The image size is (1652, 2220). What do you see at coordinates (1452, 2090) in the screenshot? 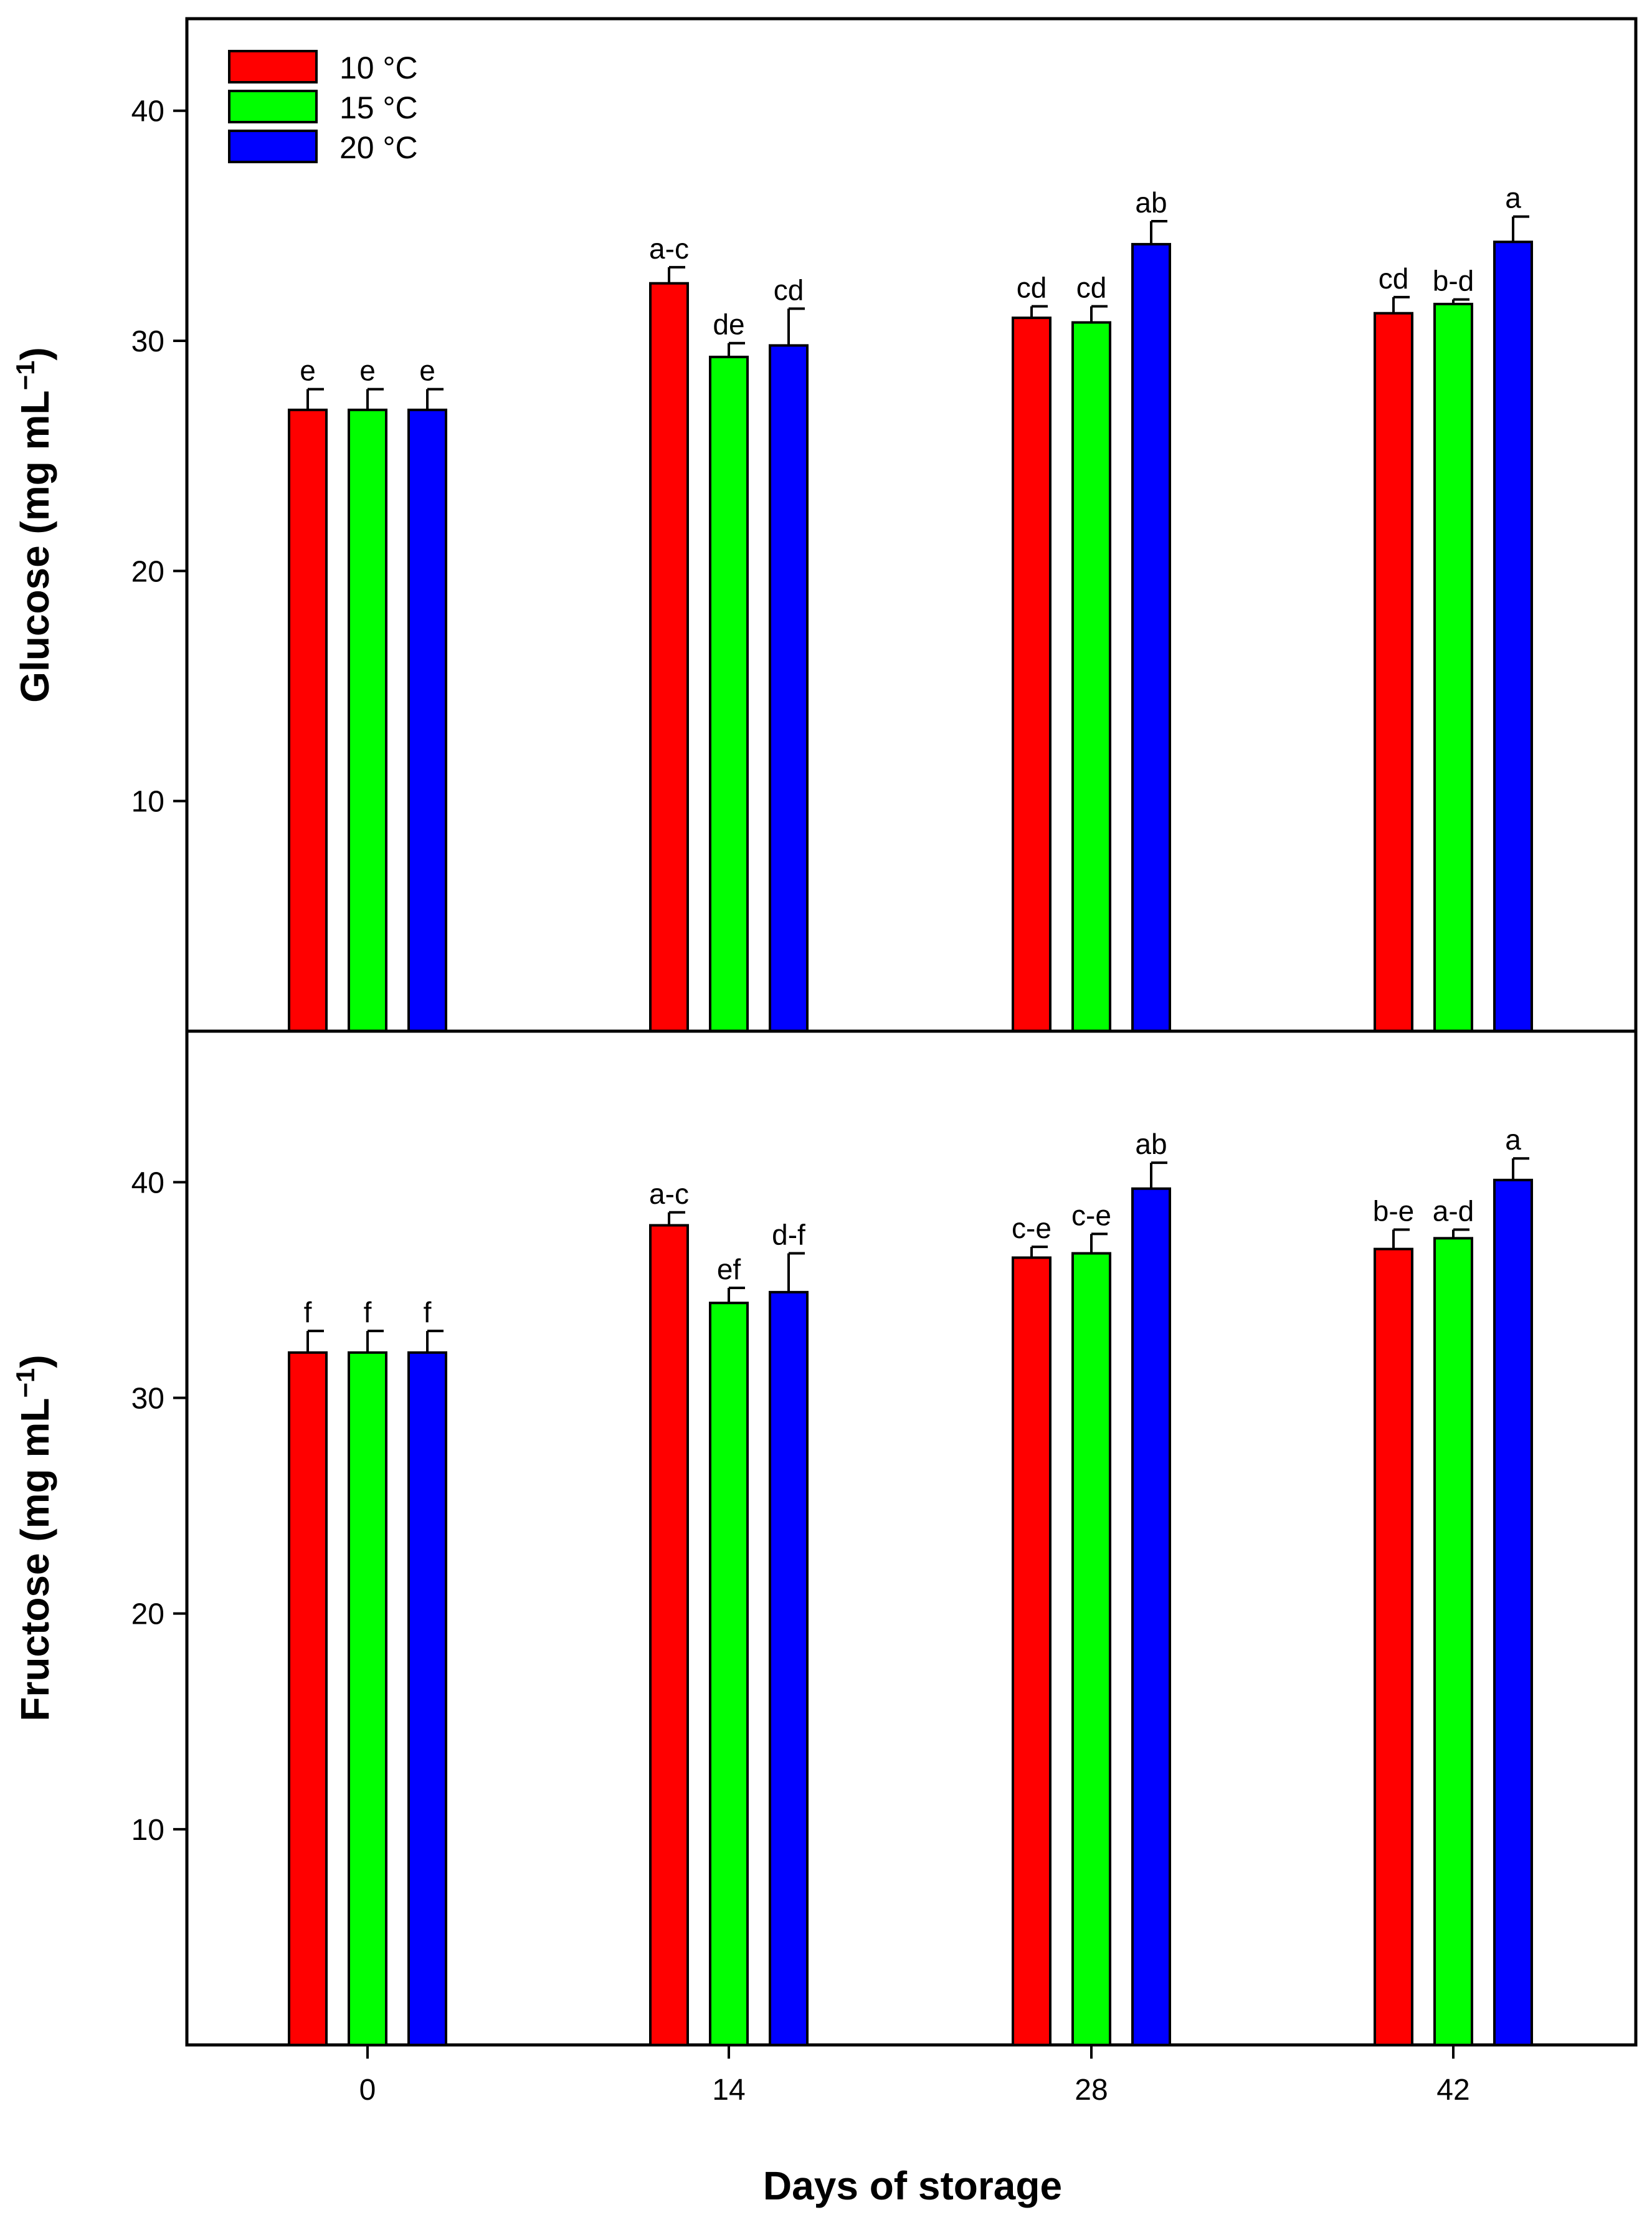
I see `x-tick-label: 42` at bounding box center [1452, 2090].